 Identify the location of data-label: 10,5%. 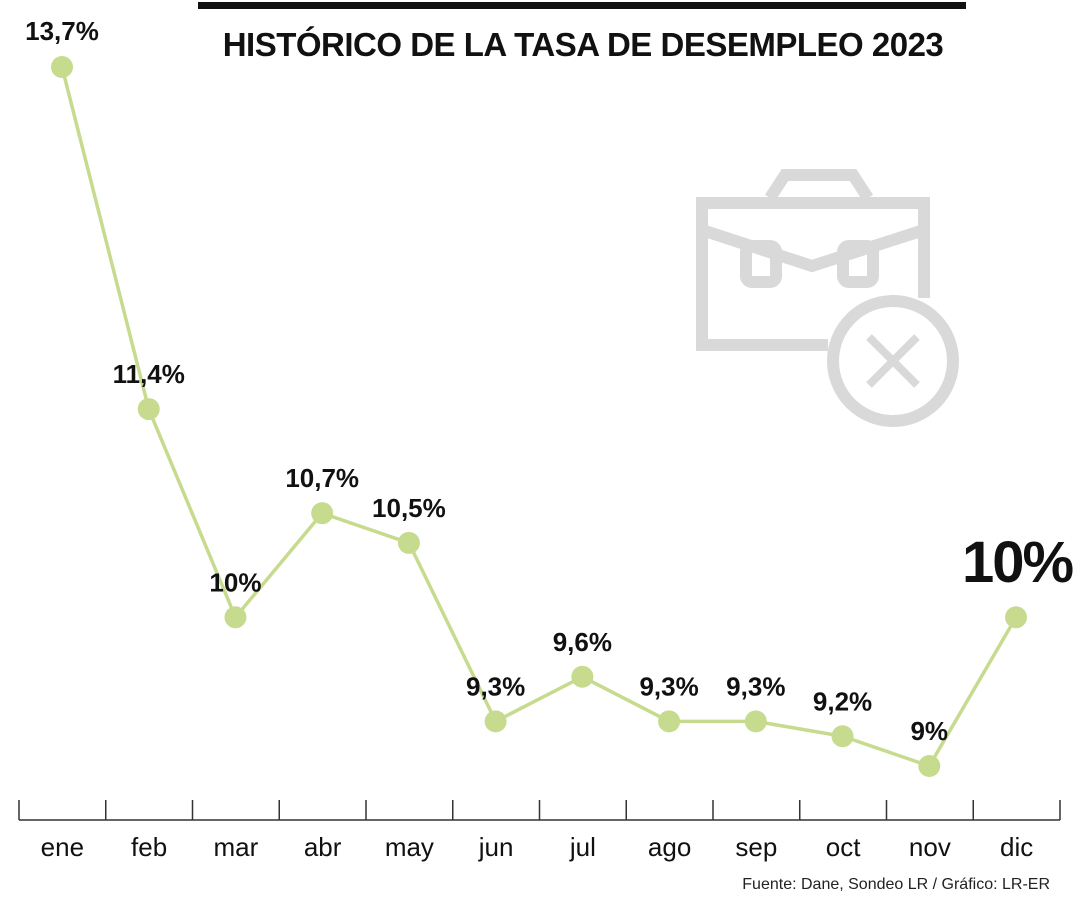
(409, 508).